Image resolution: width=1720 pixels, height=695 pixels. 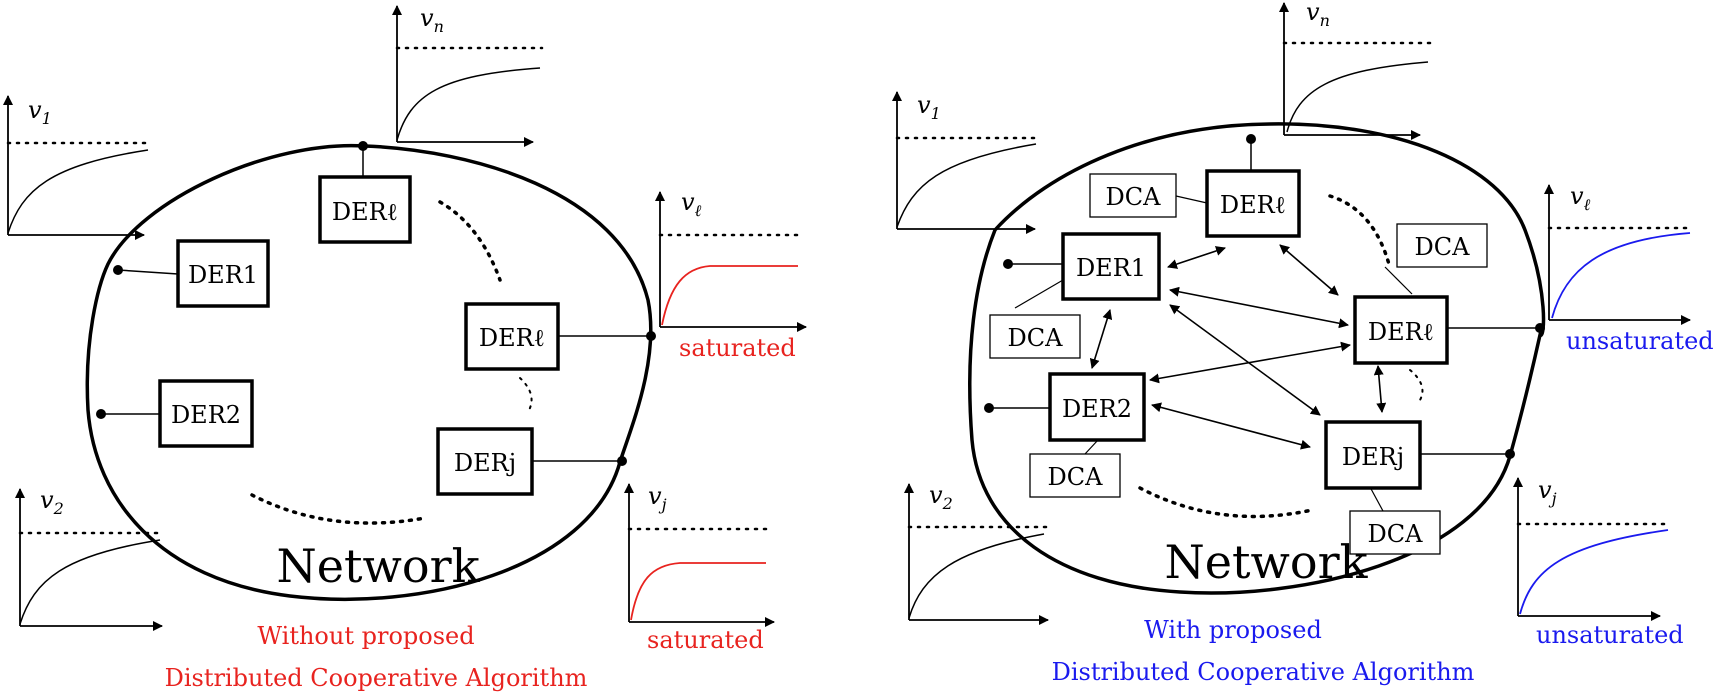 I want to click on right-ellipsis-arc-bottom, so click(x=1226, y=502).